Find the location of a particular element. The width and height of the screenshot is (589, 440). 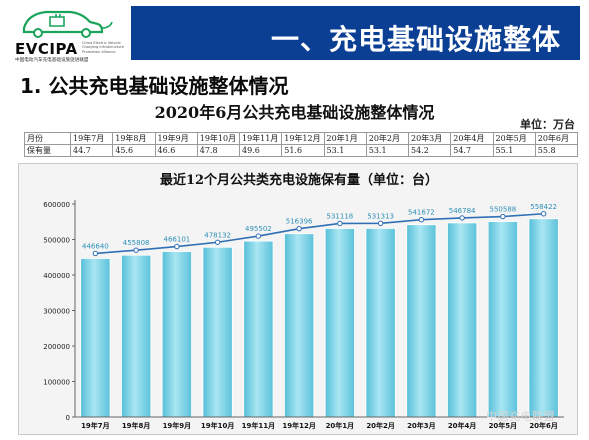

data-label: 546784 is located at coordinates (462, 211).